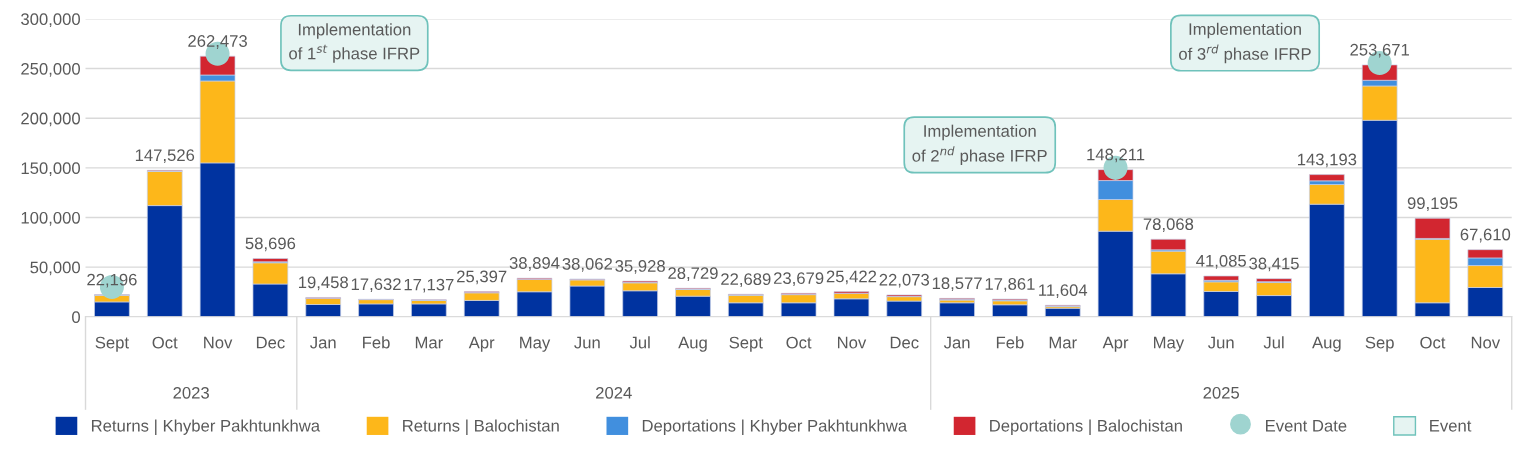 The width and height of the screenshot is (1527, 450). Describe the element at coordinates (979, 145) in the screenshot. I see `annotation: Implementation of 2$^{nd}$ phase IFRP` at that location.